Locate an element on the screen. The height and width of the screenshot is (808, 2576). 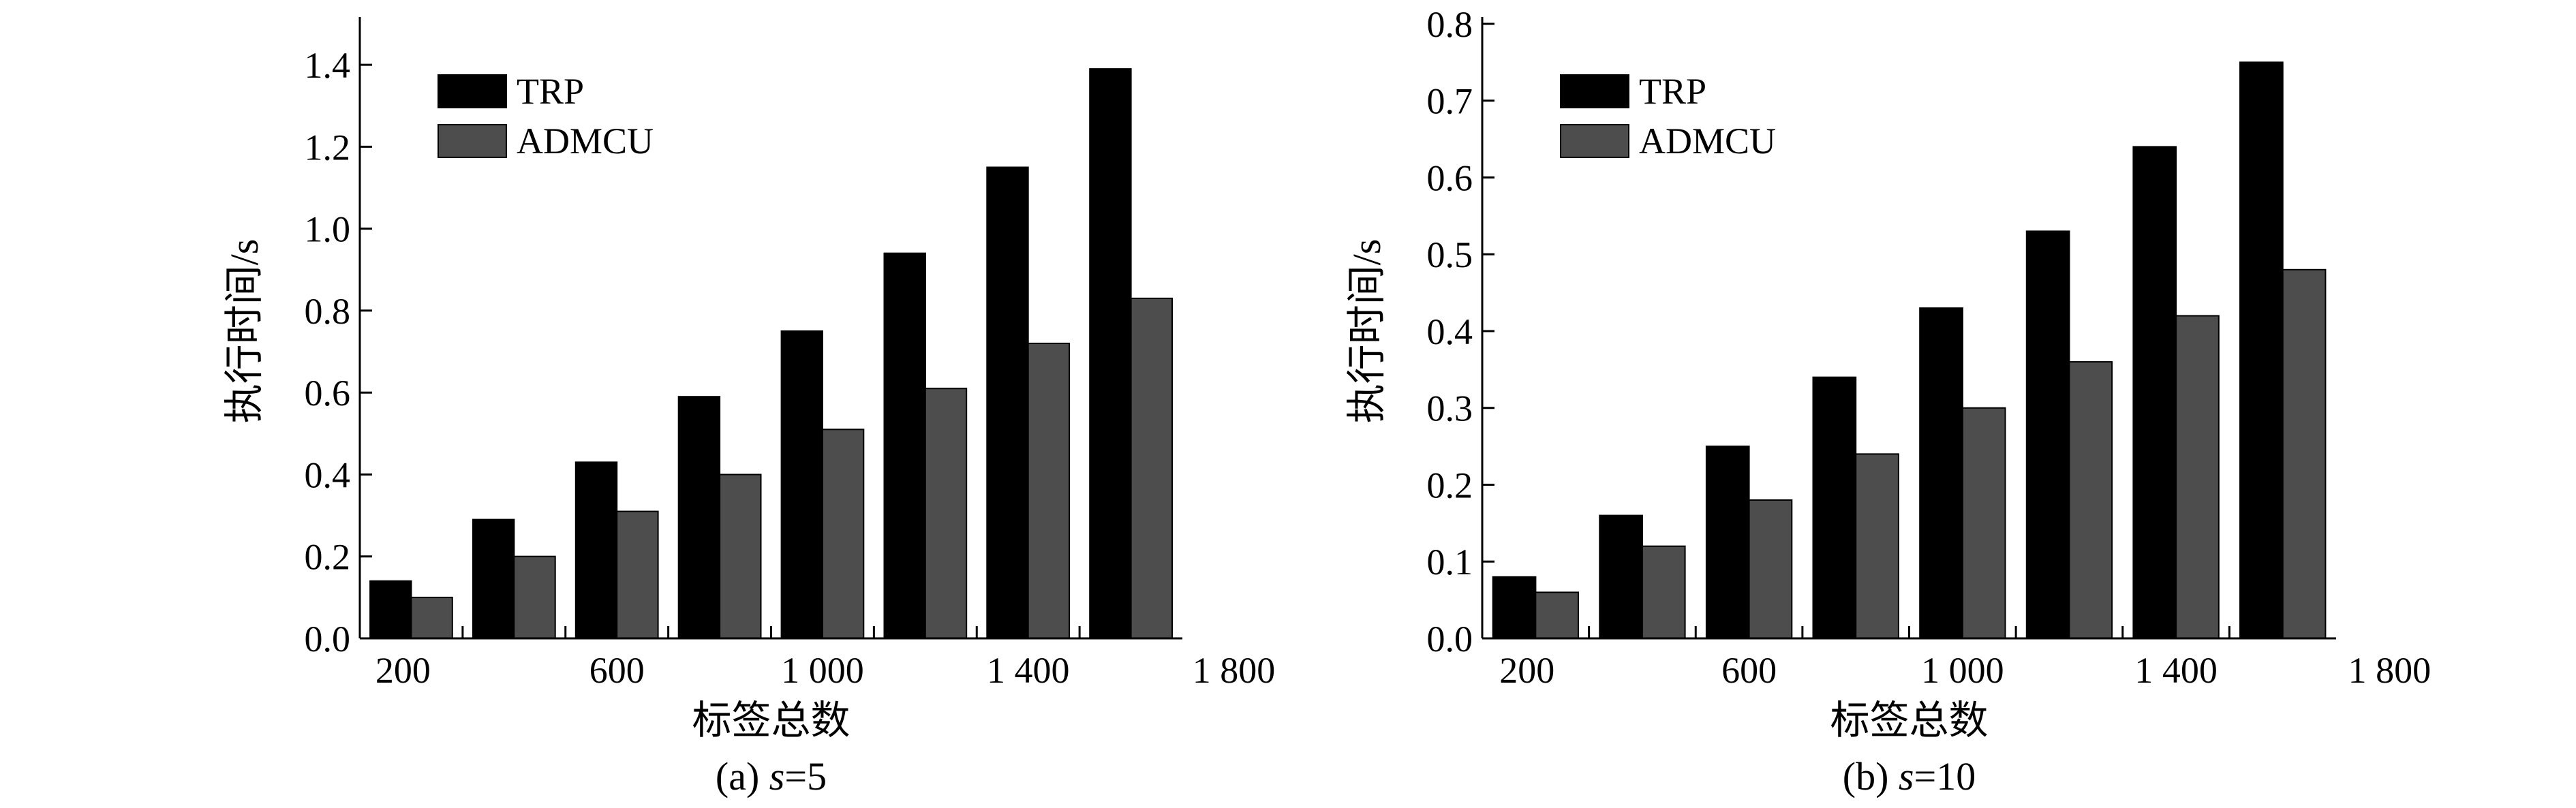
panel-caption: (b) s=10 is located at coordinates (1909, 776).